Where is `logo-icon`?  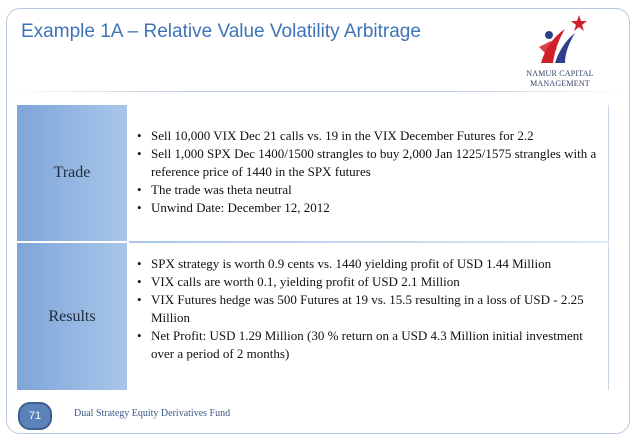 logo-icon is located at coordinates (563, 39).